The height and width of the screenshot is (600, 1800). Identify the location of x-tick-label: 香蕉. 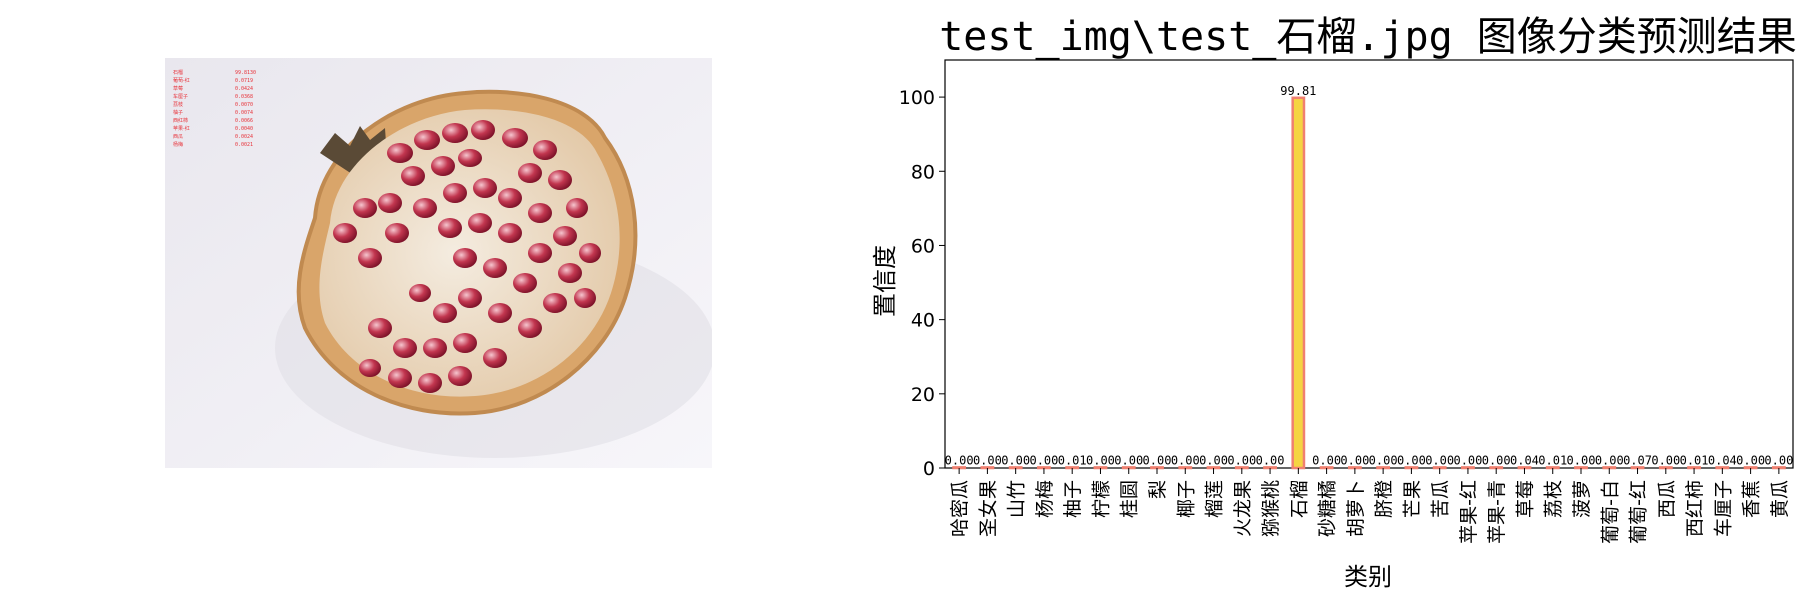
(1752, 499).